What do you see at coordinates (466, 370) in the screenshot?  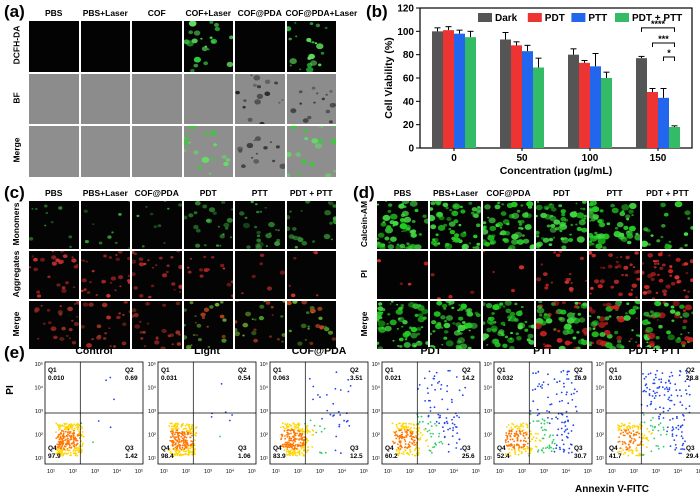 I see `quadrant-label: Q2` at bounding box center [466, 370].